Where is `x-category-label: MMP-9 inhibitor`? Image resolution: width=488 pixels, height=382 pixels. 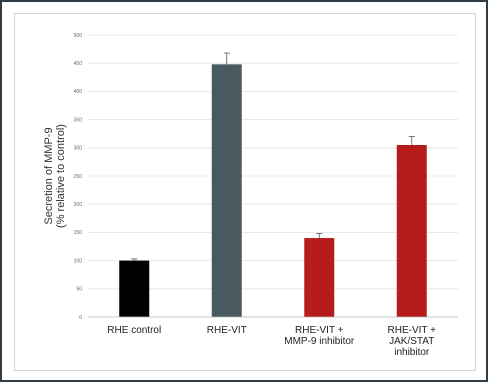
x-category-label: MMP-9 inhibitor is located at coordinates (319, 341).